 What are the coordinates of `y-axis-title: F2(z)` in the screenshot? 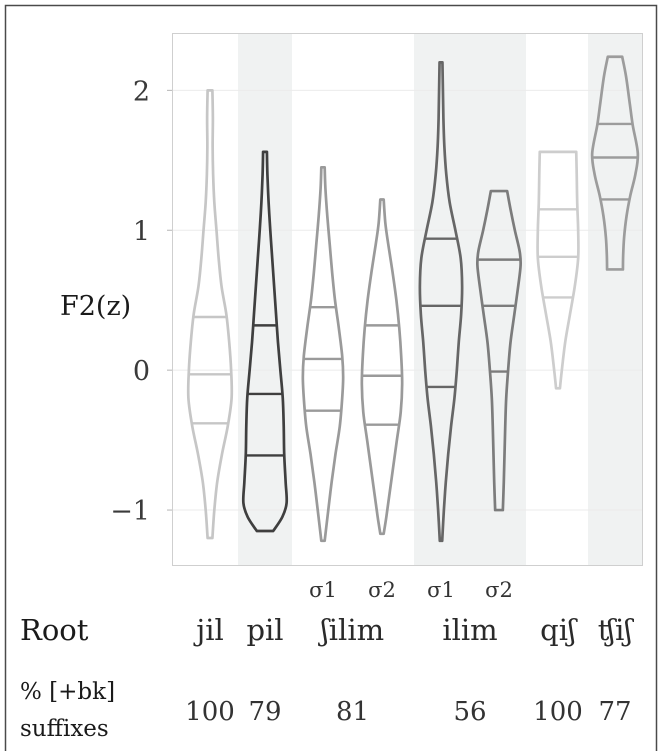 It's located at (95, 306).